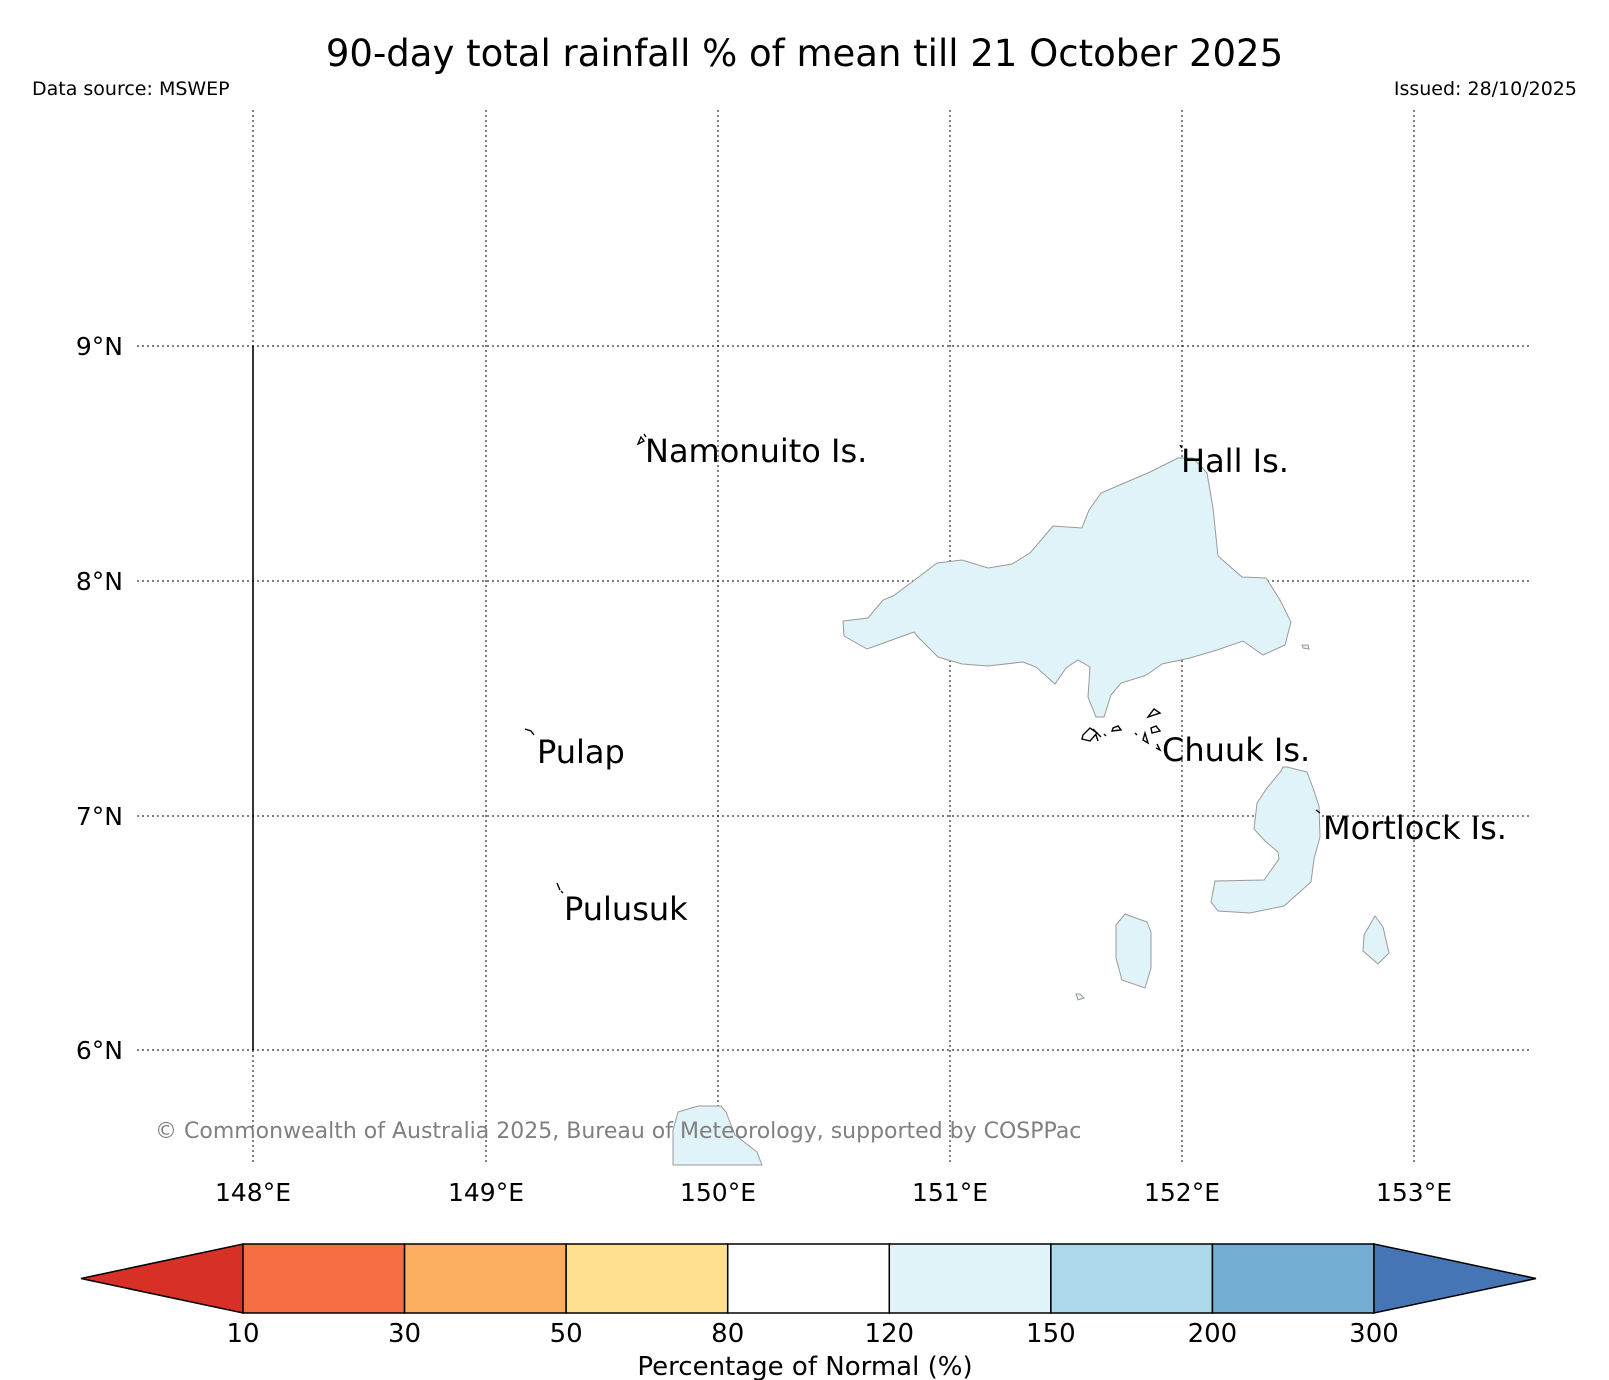  I want to click on island-label-pulap: Pulap, so click(581, 752).